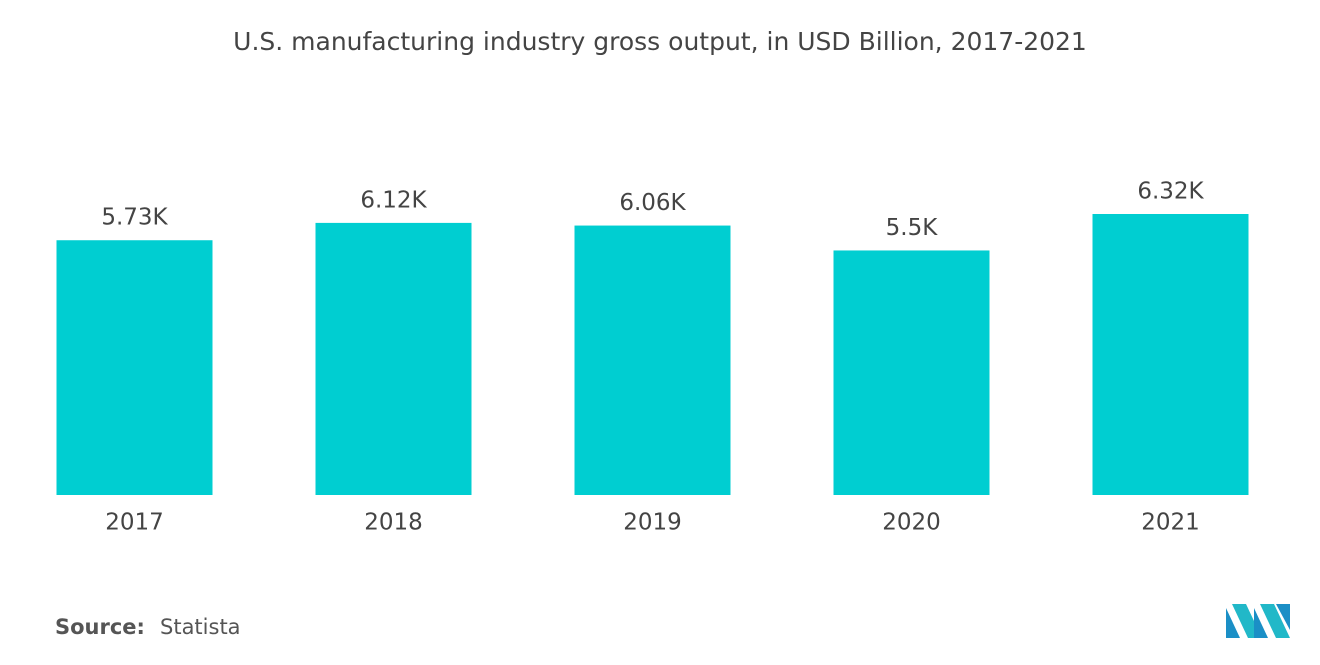 Image resolution: width=1320 pixels, height=665 pixels. I want to click on logo, so click(1258, 621).